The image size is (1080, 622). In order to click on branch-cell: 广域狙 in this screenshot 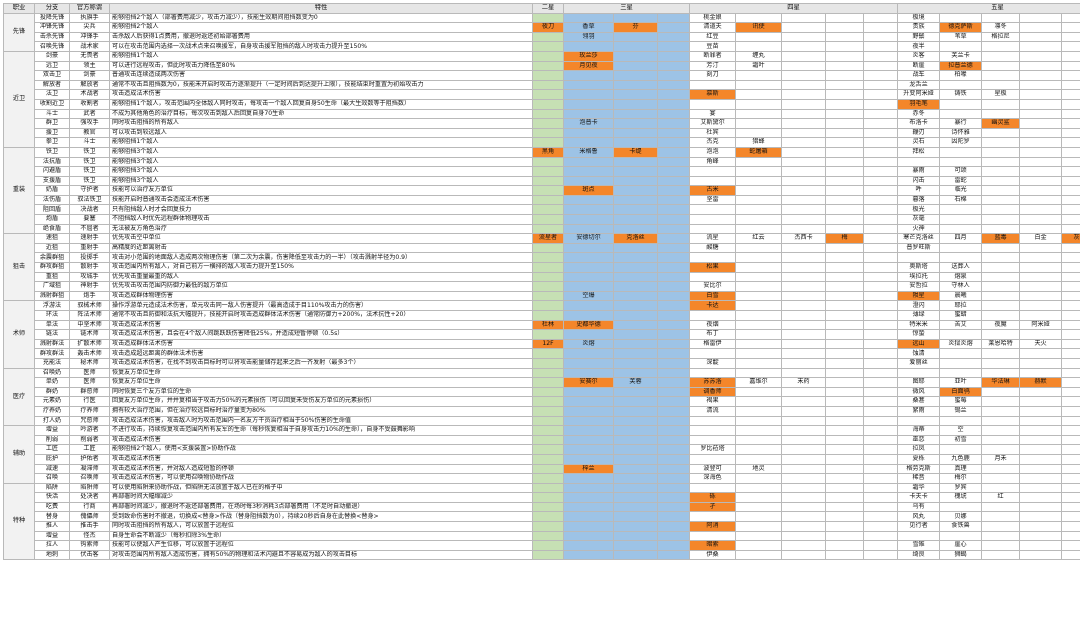, I will do `click(52, 286)`.